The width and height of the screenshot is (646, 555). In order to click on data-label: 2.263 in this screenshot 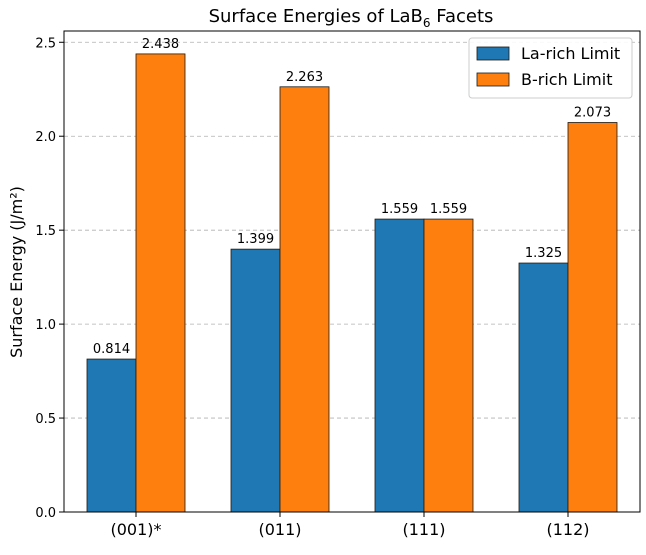, I will do `click(304, 77)`.